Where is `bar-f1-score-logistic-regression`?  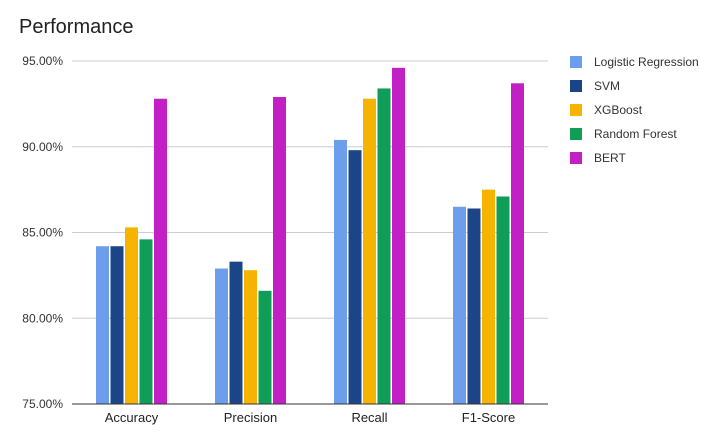
bar-f1-score-logistic-regression is located at coordinates (459, 305).